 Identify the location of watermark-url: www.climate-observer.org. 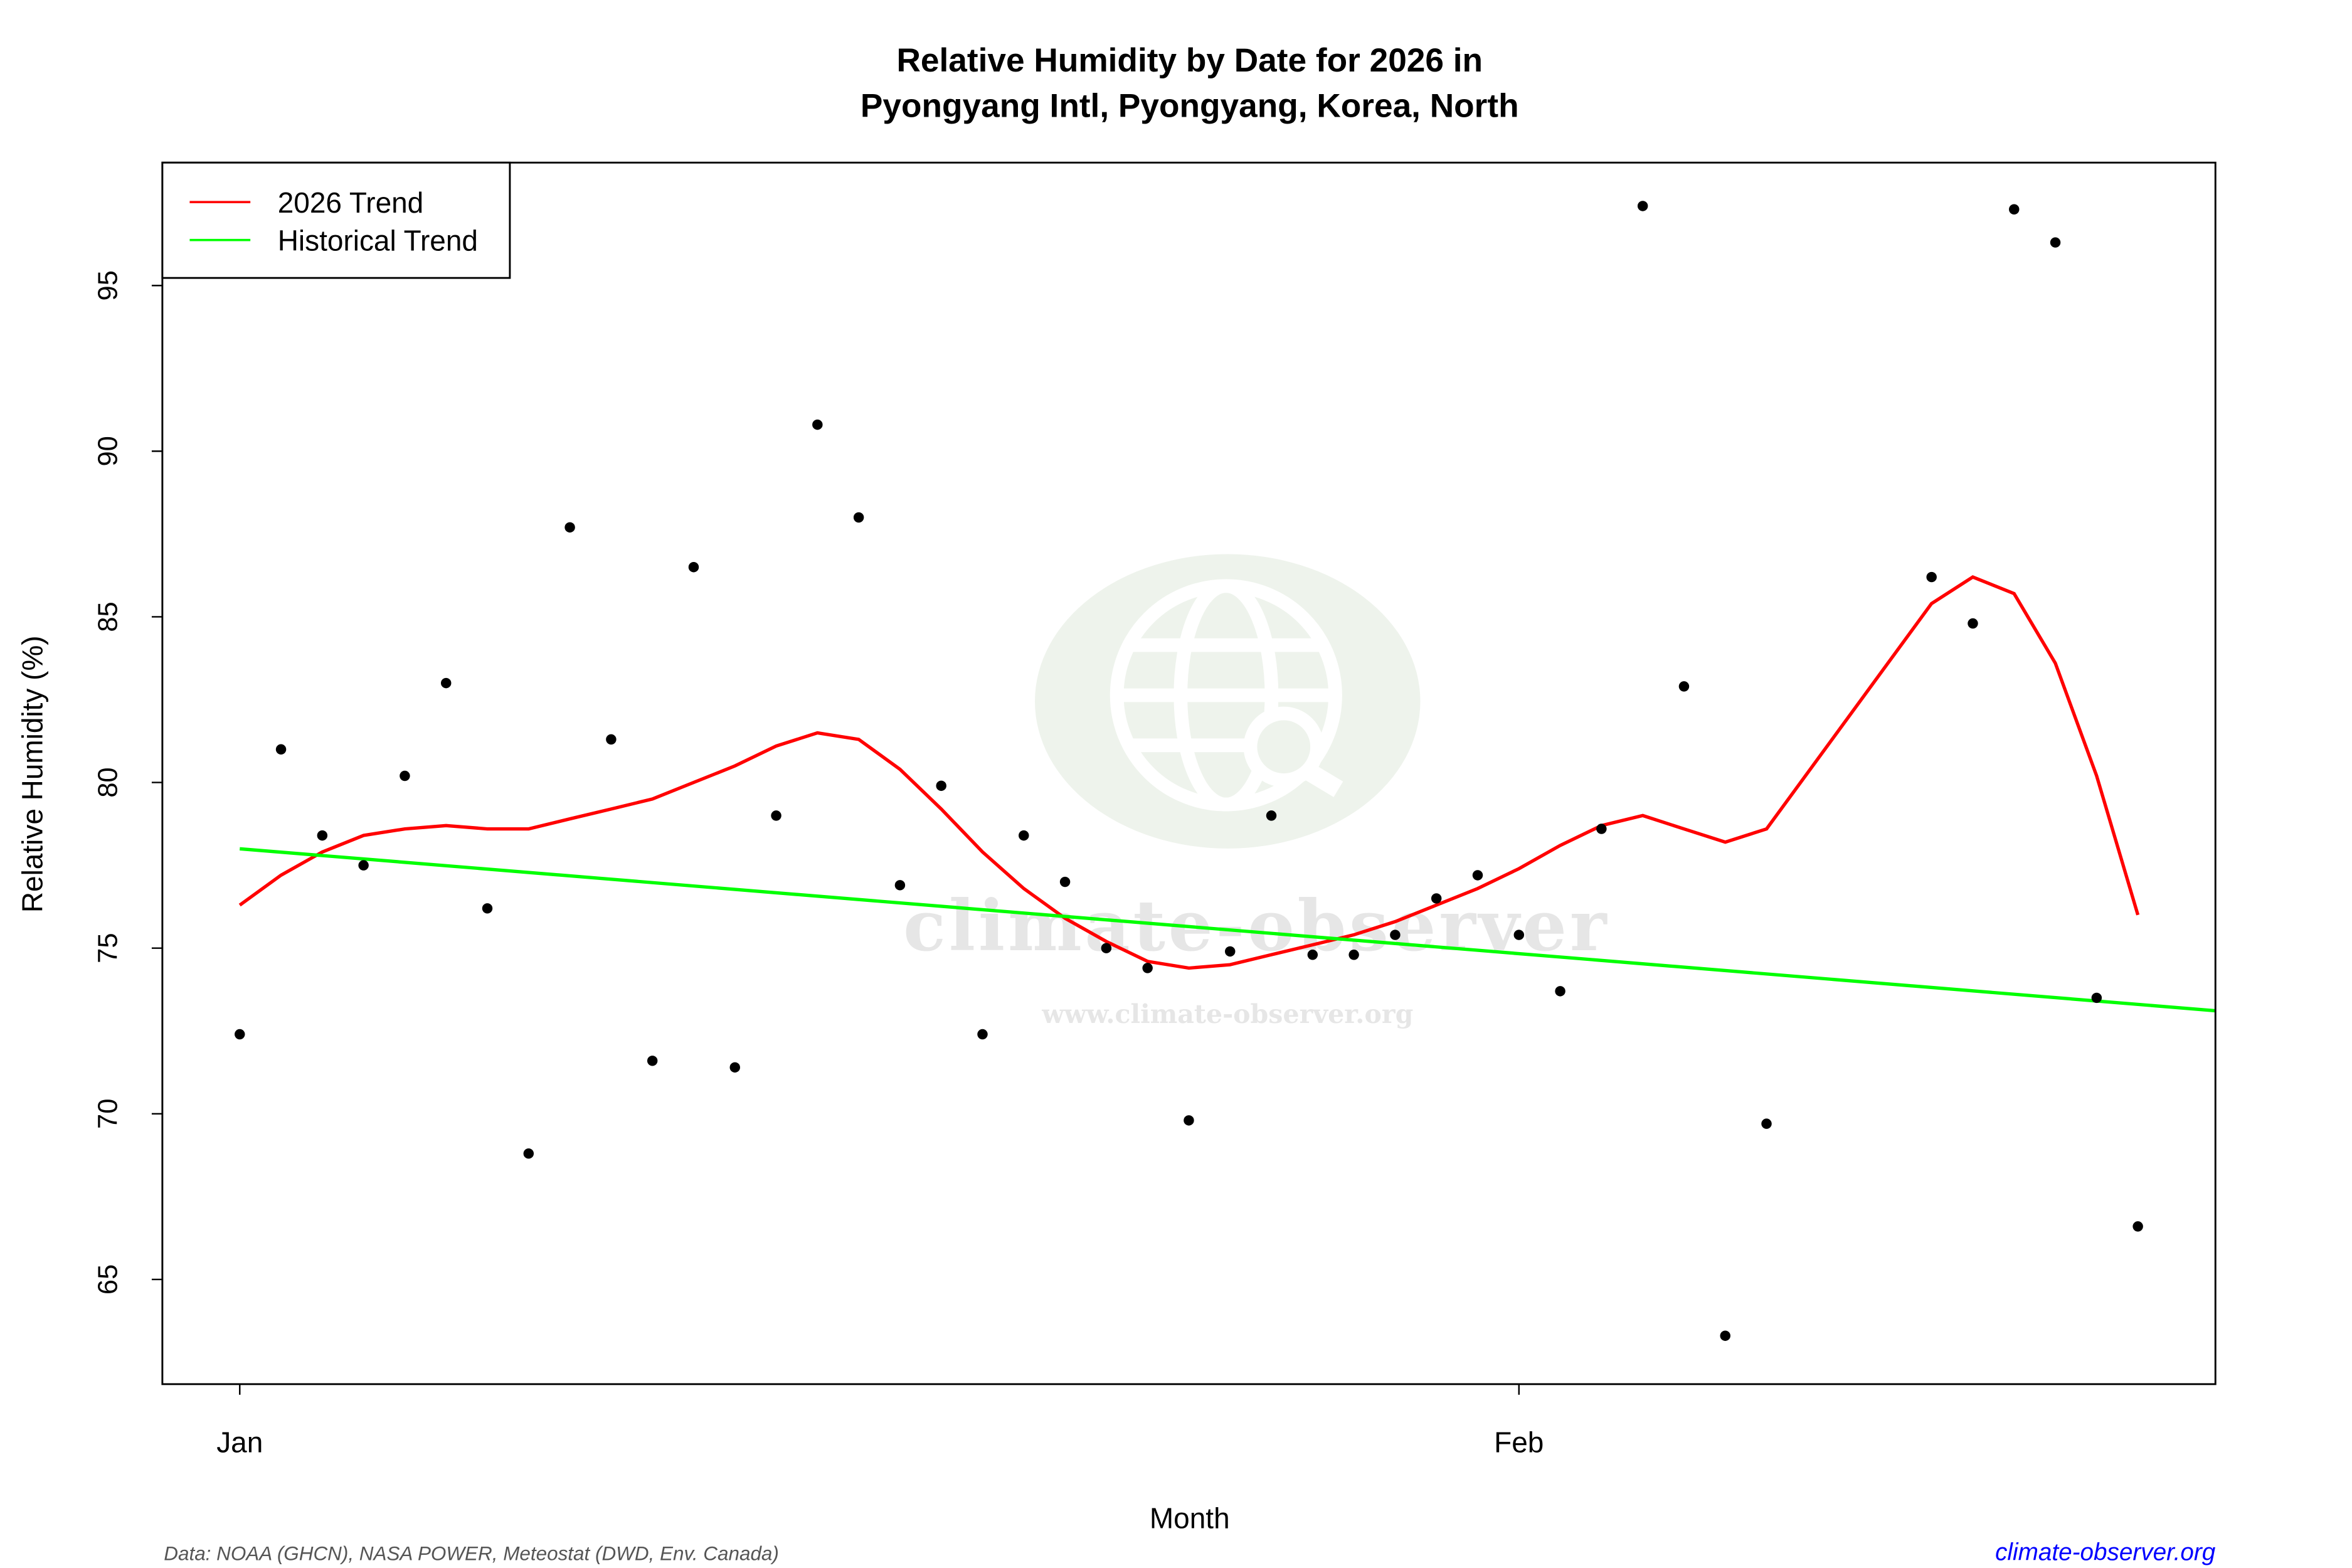
(1227, 1014).